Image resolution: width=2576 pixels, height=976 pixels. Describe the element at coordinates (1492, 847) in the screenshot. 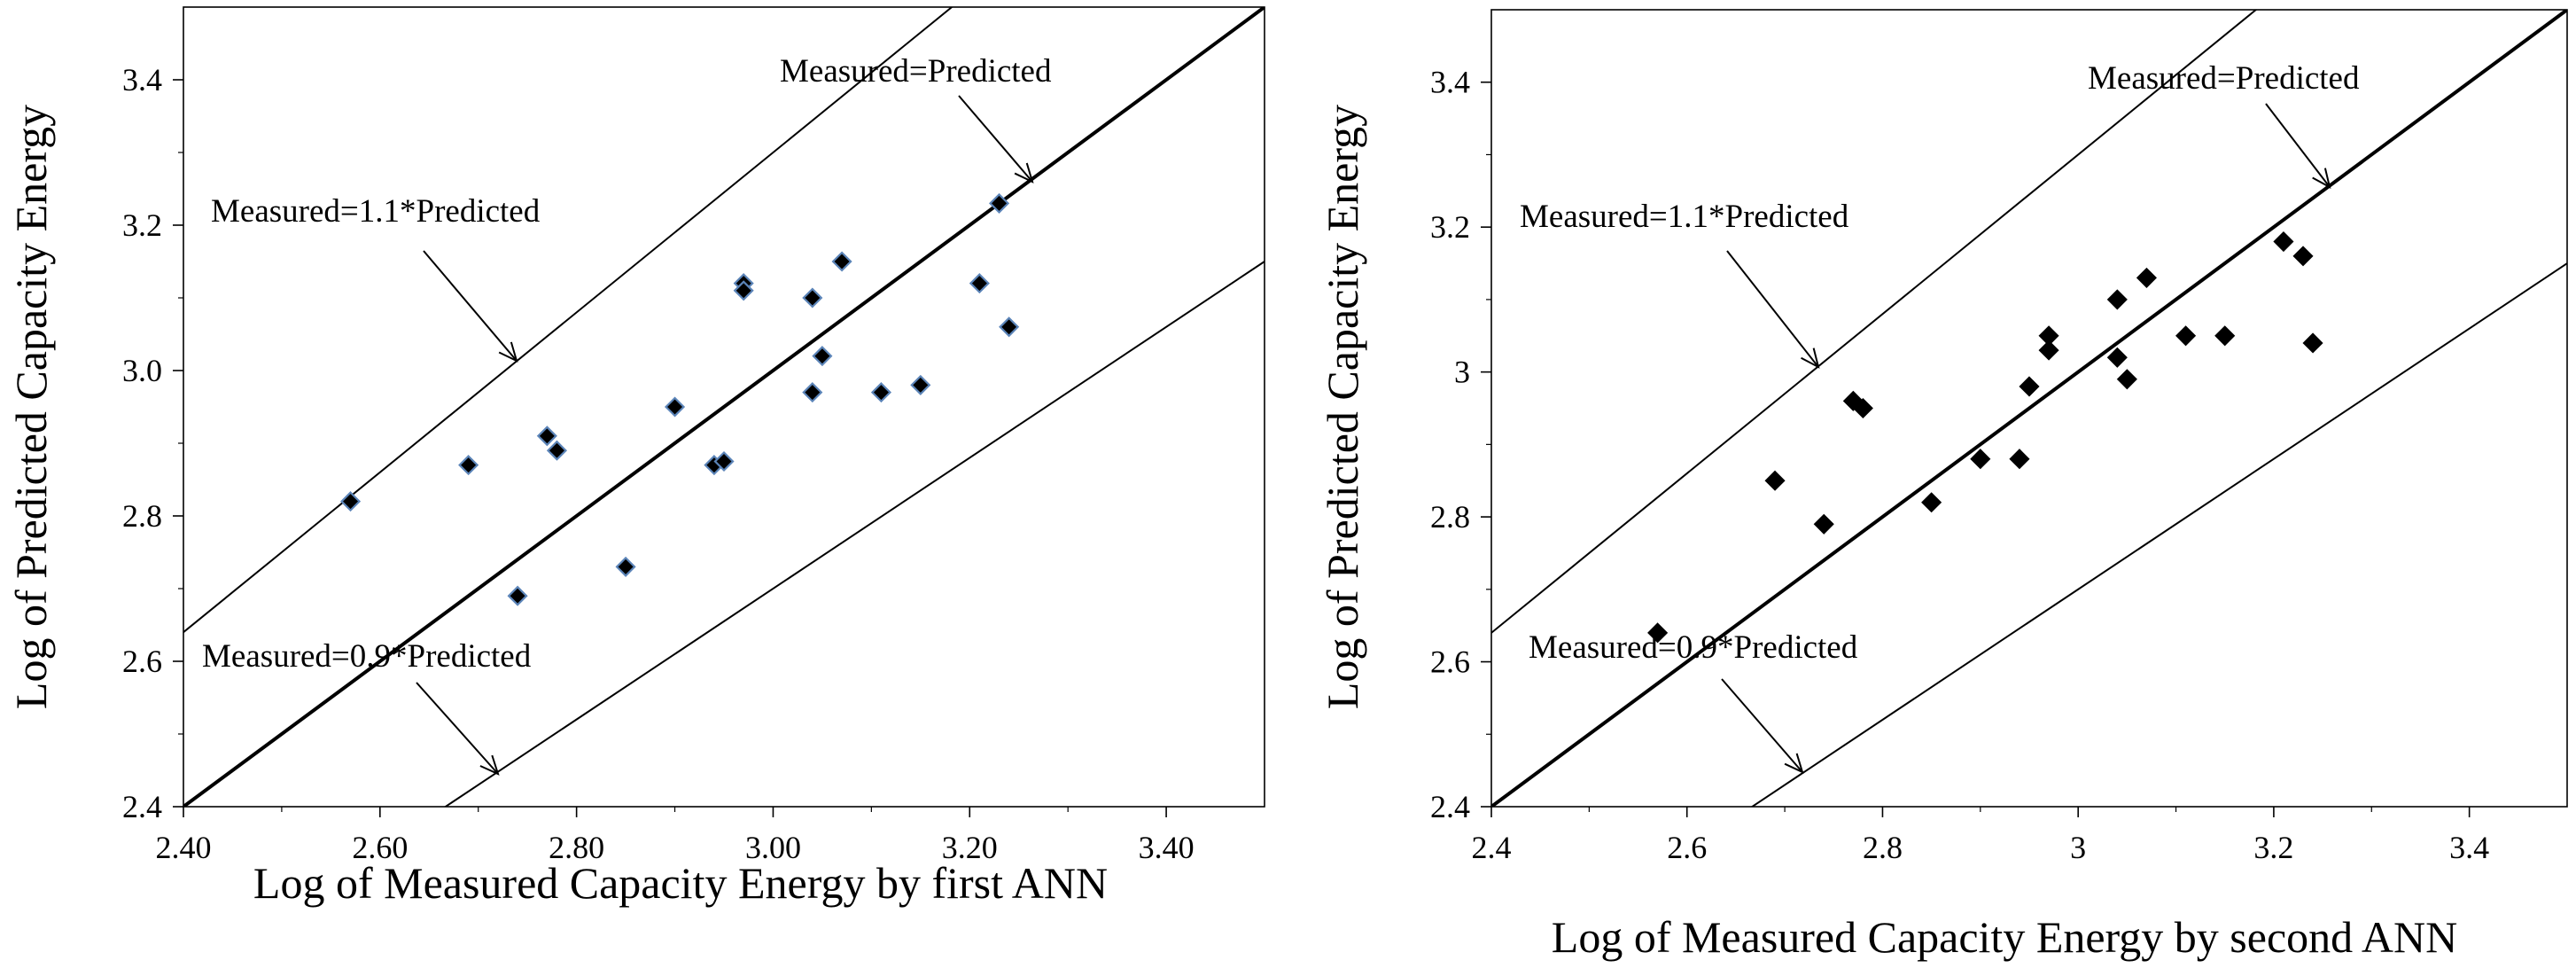

I see `x-tick-label: 2.4` at that location.